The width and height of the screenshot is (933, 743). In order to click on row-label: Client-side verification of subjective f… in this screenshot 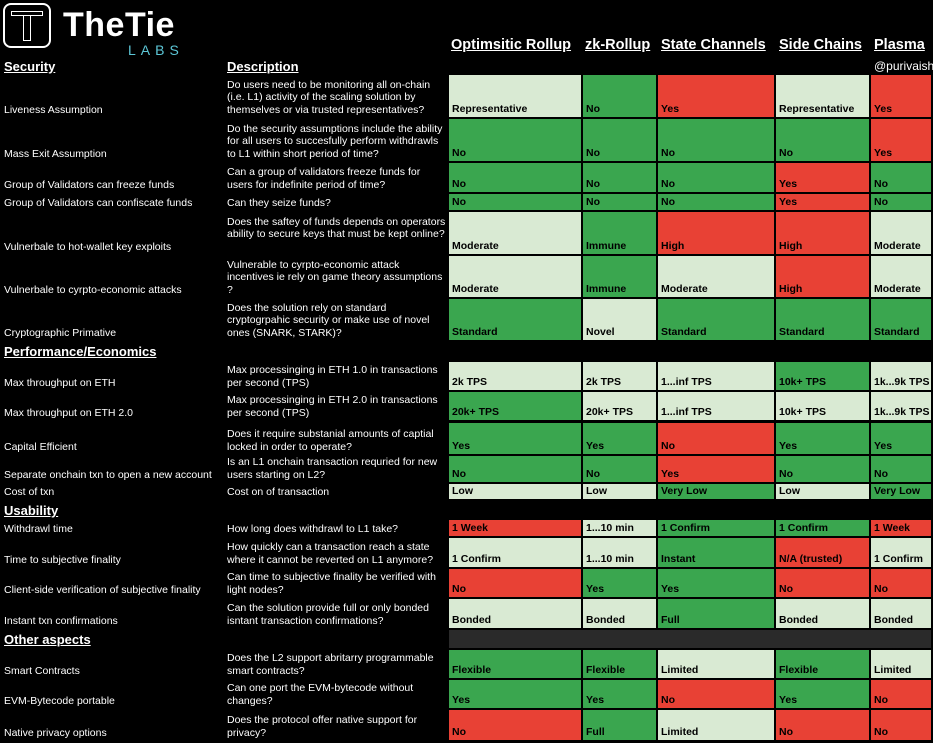, I will do `click(102, 590)`.